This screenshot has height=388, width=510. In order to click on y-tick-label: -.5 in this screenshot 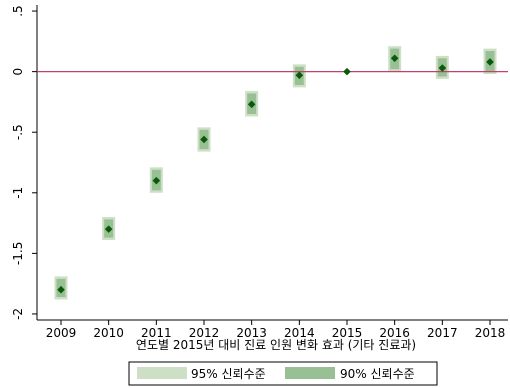, I will do `click(18, 132)`.